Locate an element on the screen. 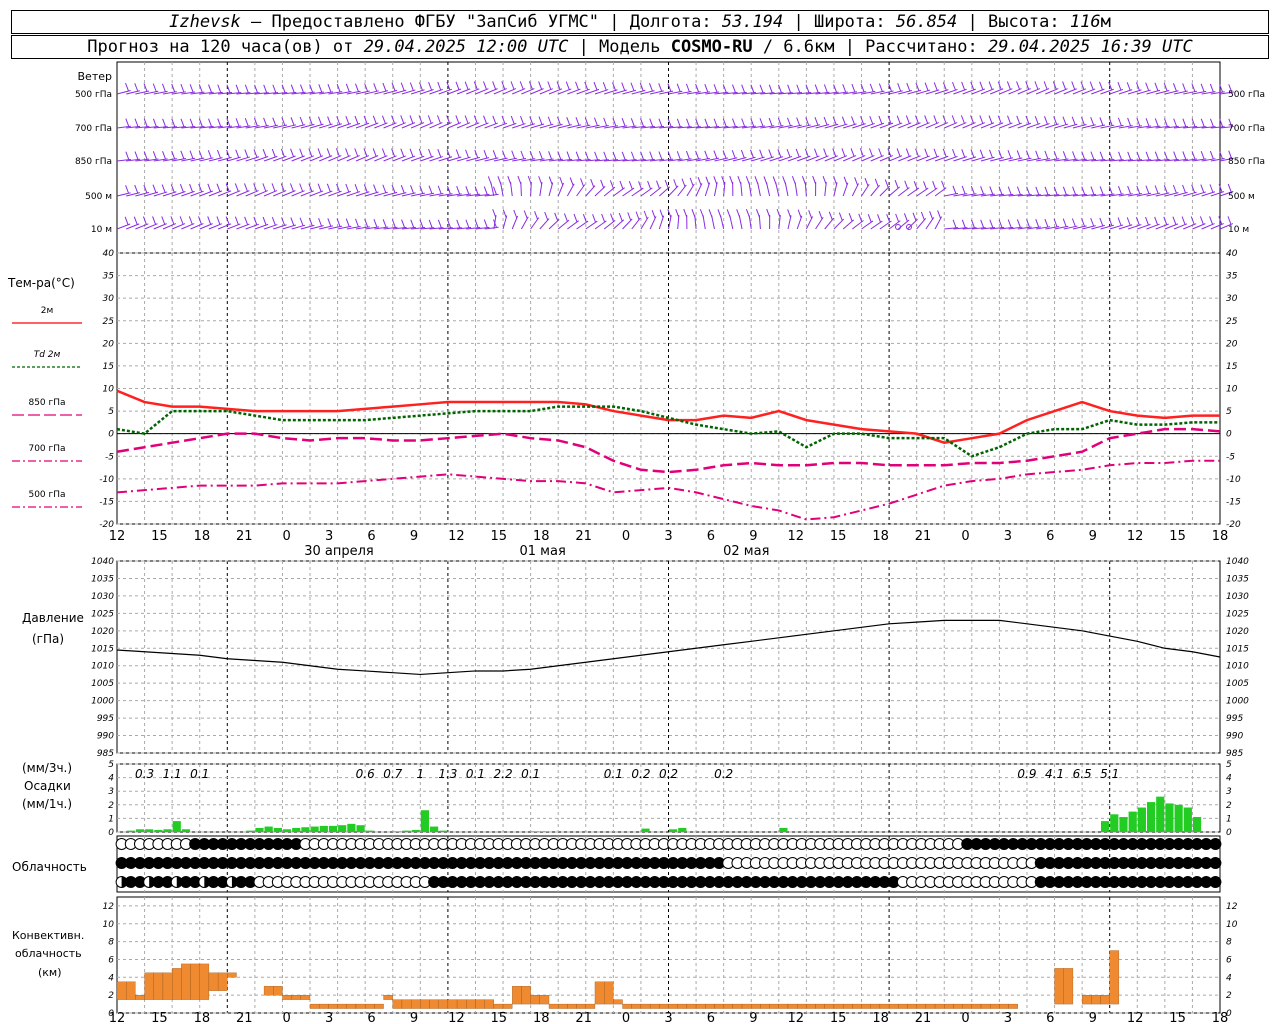 The width and height of the screenshot is (1280, 1024). y-tick-label-right: -15 is located at coordinates (1233, 502).